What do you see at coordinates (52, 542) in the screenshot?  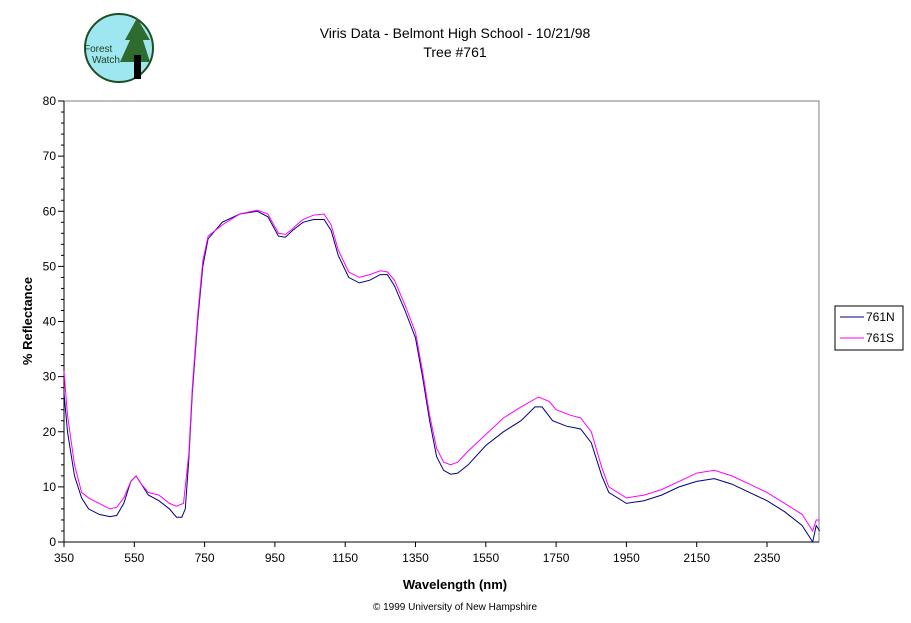 I see `y-tick-label: 0` at bounding box center [52, 542].